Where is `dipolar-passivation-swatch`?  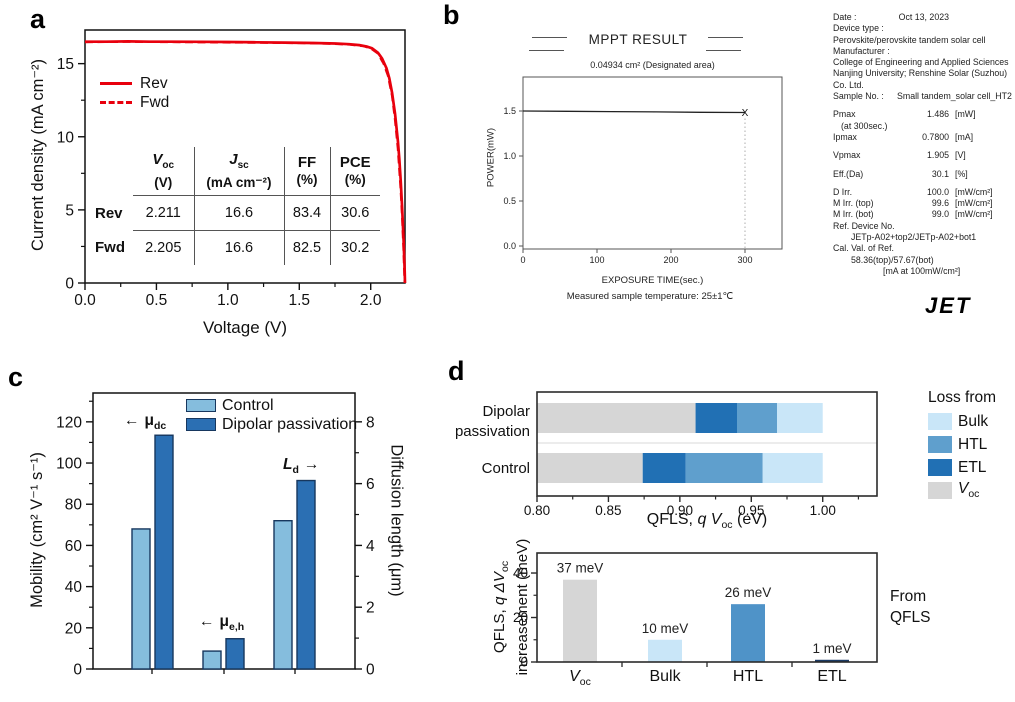 dipolar-passivation-swatch is located at coordinates (201, 424).